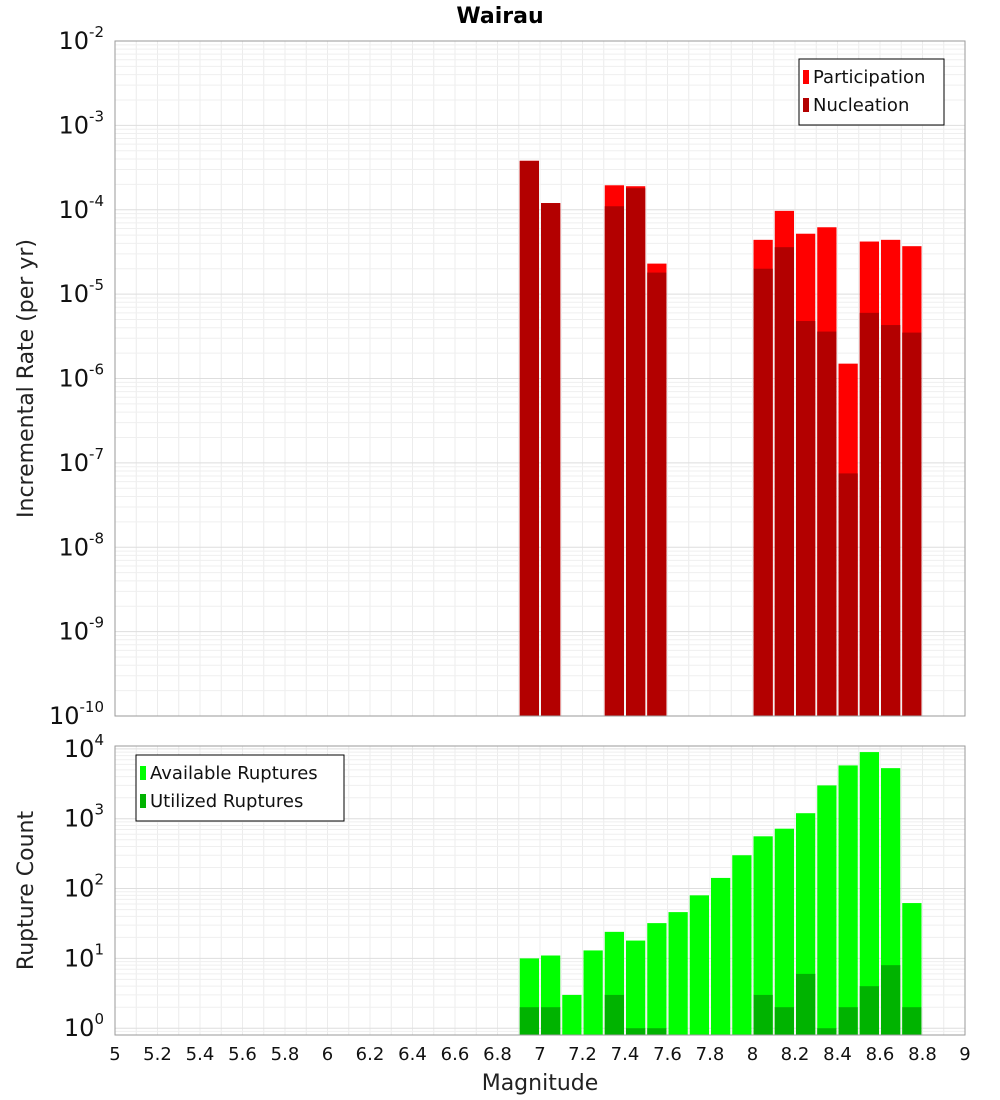 The height and width of the screenshot is (1100, 1000). What do you see at coordinates (84, 747) in the screenshot?
I see `count-y-tick-label: 10⁴` at bounding box center [84, 747].